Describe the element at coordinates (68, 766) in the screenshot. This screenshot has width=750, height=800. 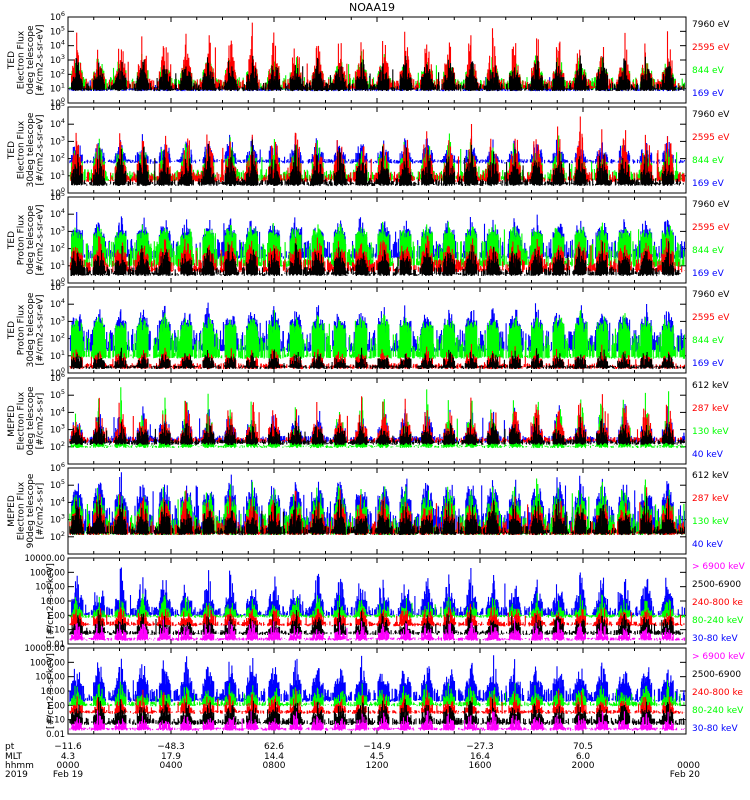
I see `time-axis-tick-label: 0000` at that location.